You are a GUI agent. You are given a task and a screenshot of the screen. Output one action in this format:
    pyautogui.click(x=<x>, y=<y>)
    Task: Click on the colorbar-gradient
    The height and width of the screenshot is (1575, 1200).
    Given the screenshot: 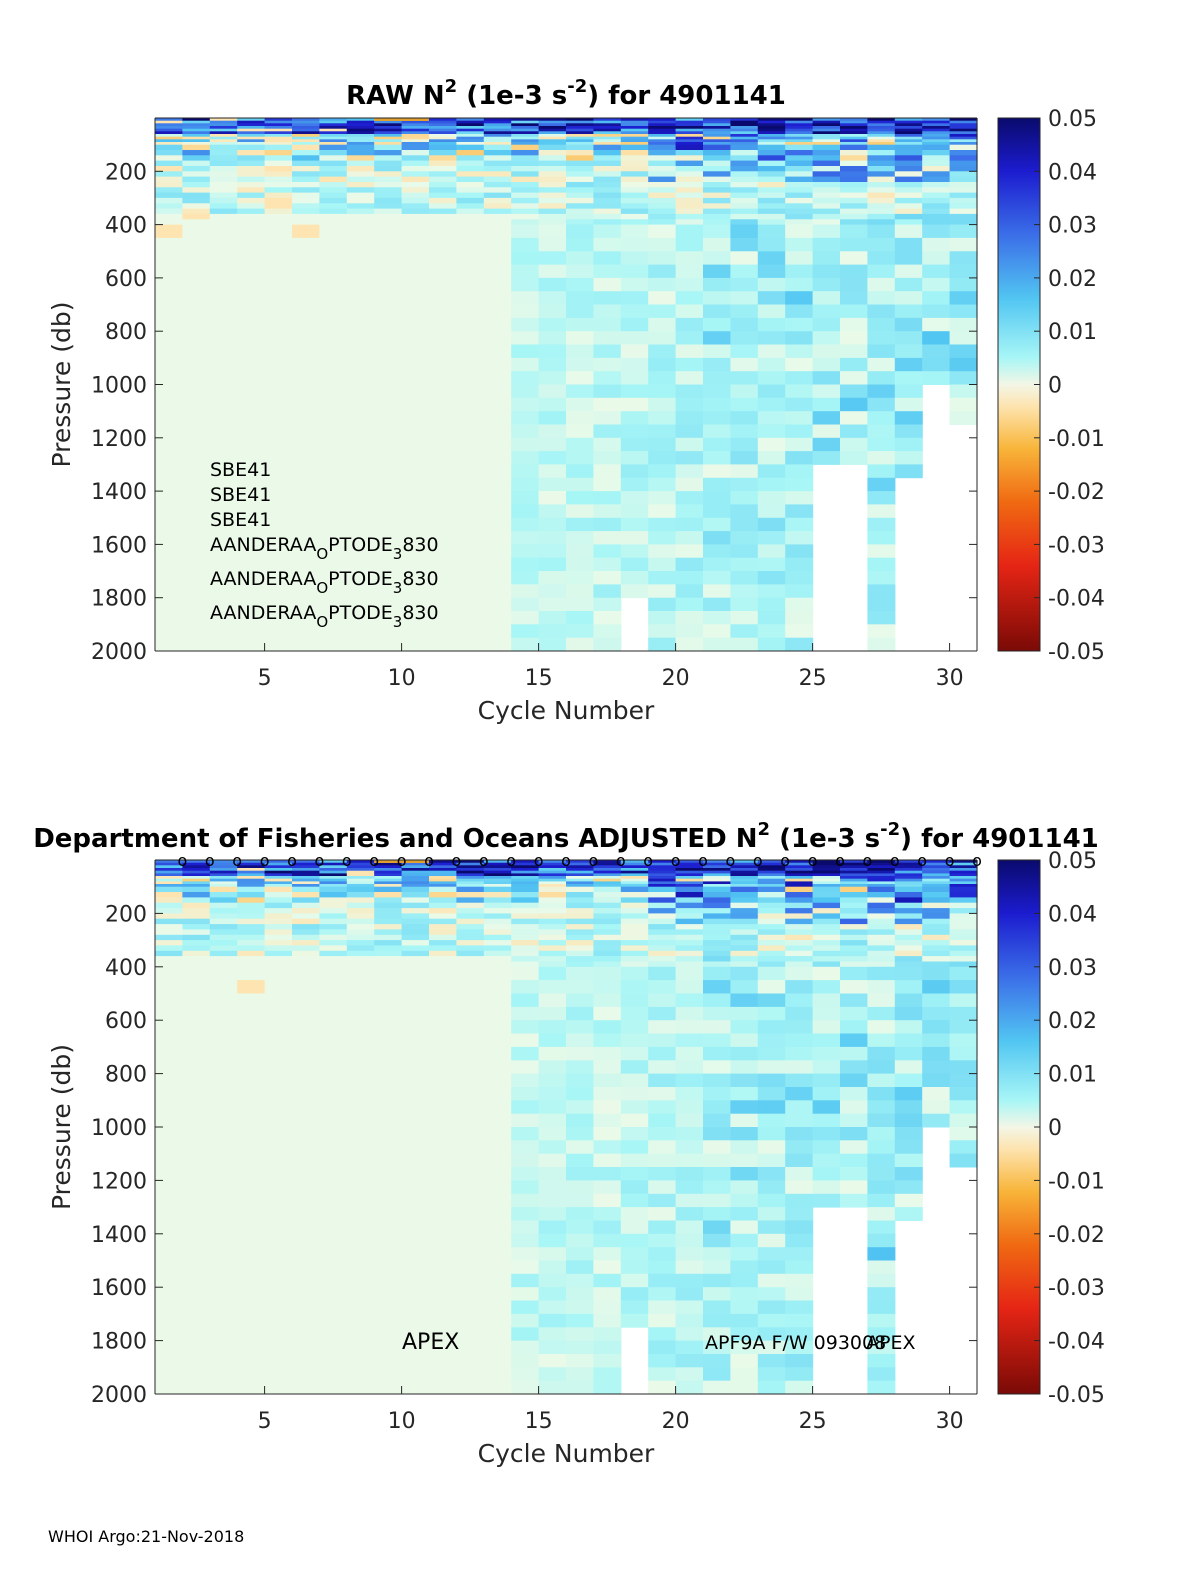 What is the action you would take?
    pyautogui.click(x=1019, y=1127)
    